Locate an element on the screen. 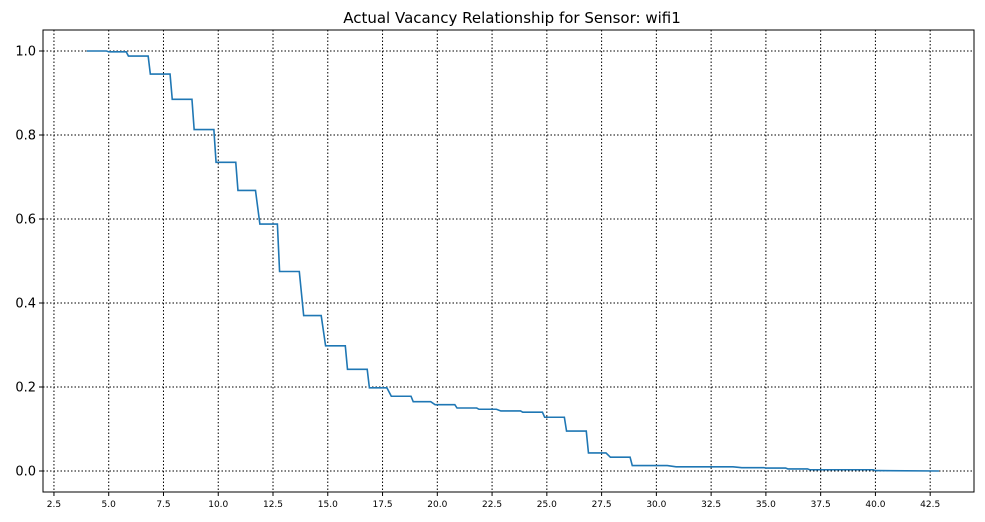 The height and width of the screenshot is (522, 985). x-tick-label: 25.0 is located at coordinates (547, 505).